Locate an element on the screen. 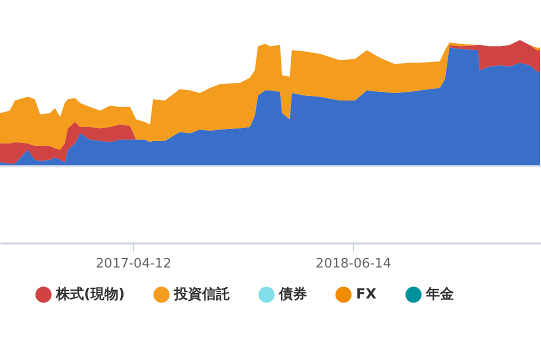 The image size is (541, 340). x-tick-label: 2017-04-12 is located at coordinates (134, 264).